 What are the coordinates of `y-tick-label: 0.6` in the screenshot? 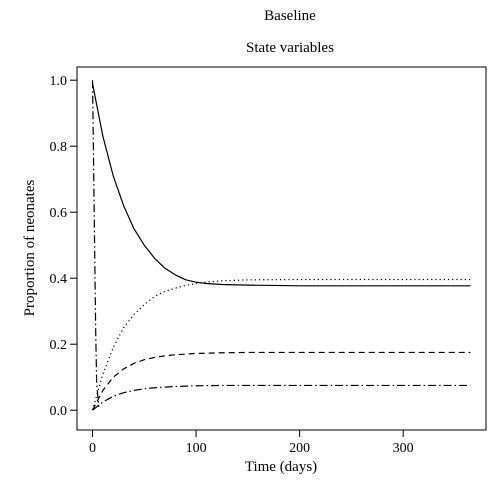 It's located at (59, 213).